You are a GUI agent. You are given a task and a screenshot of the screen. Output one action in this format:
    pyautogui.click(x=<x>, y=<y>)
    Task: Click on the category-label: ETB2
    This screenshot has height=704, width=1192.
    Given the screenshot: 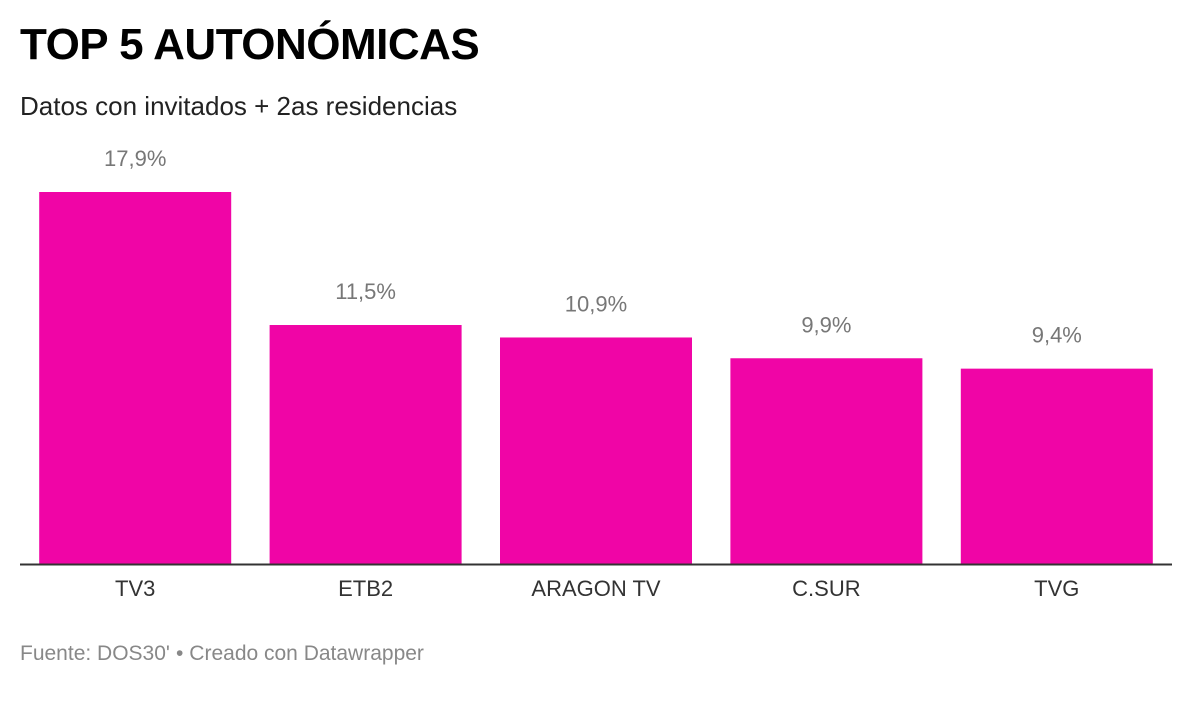 What is the action you would take?
    pyautogui.click(x=365, y=588)
    